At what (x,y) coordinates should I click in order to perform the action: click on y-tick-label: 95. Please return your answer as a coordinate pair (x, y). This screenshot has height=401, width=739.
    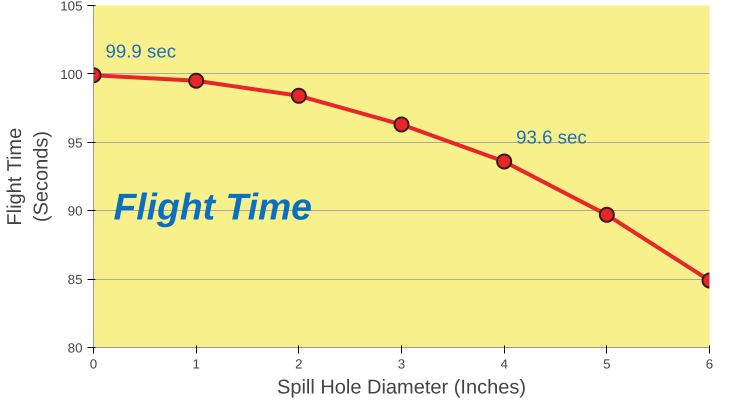
    Looking at the image, I should click on (75, 142).